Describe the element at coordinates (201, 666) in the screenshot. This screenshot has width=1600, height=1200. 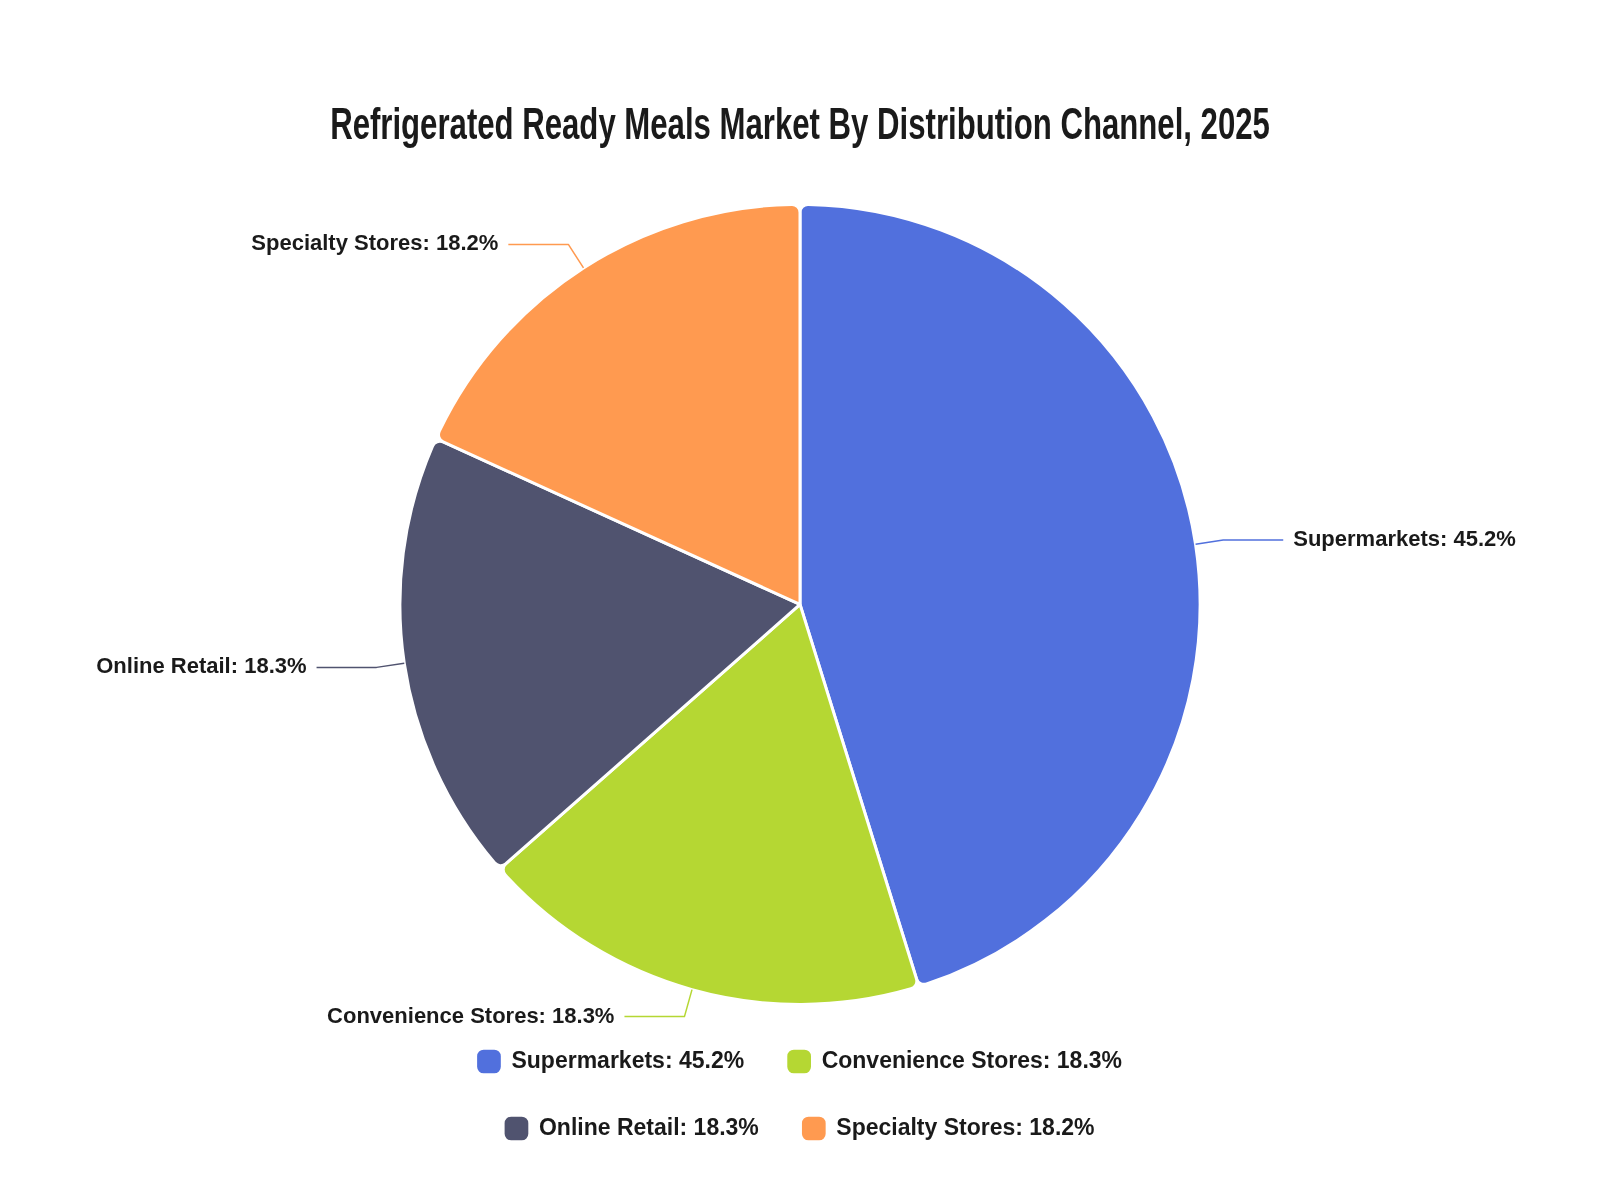
I see `slice-label: Online Retail: 18.3%` at that location.